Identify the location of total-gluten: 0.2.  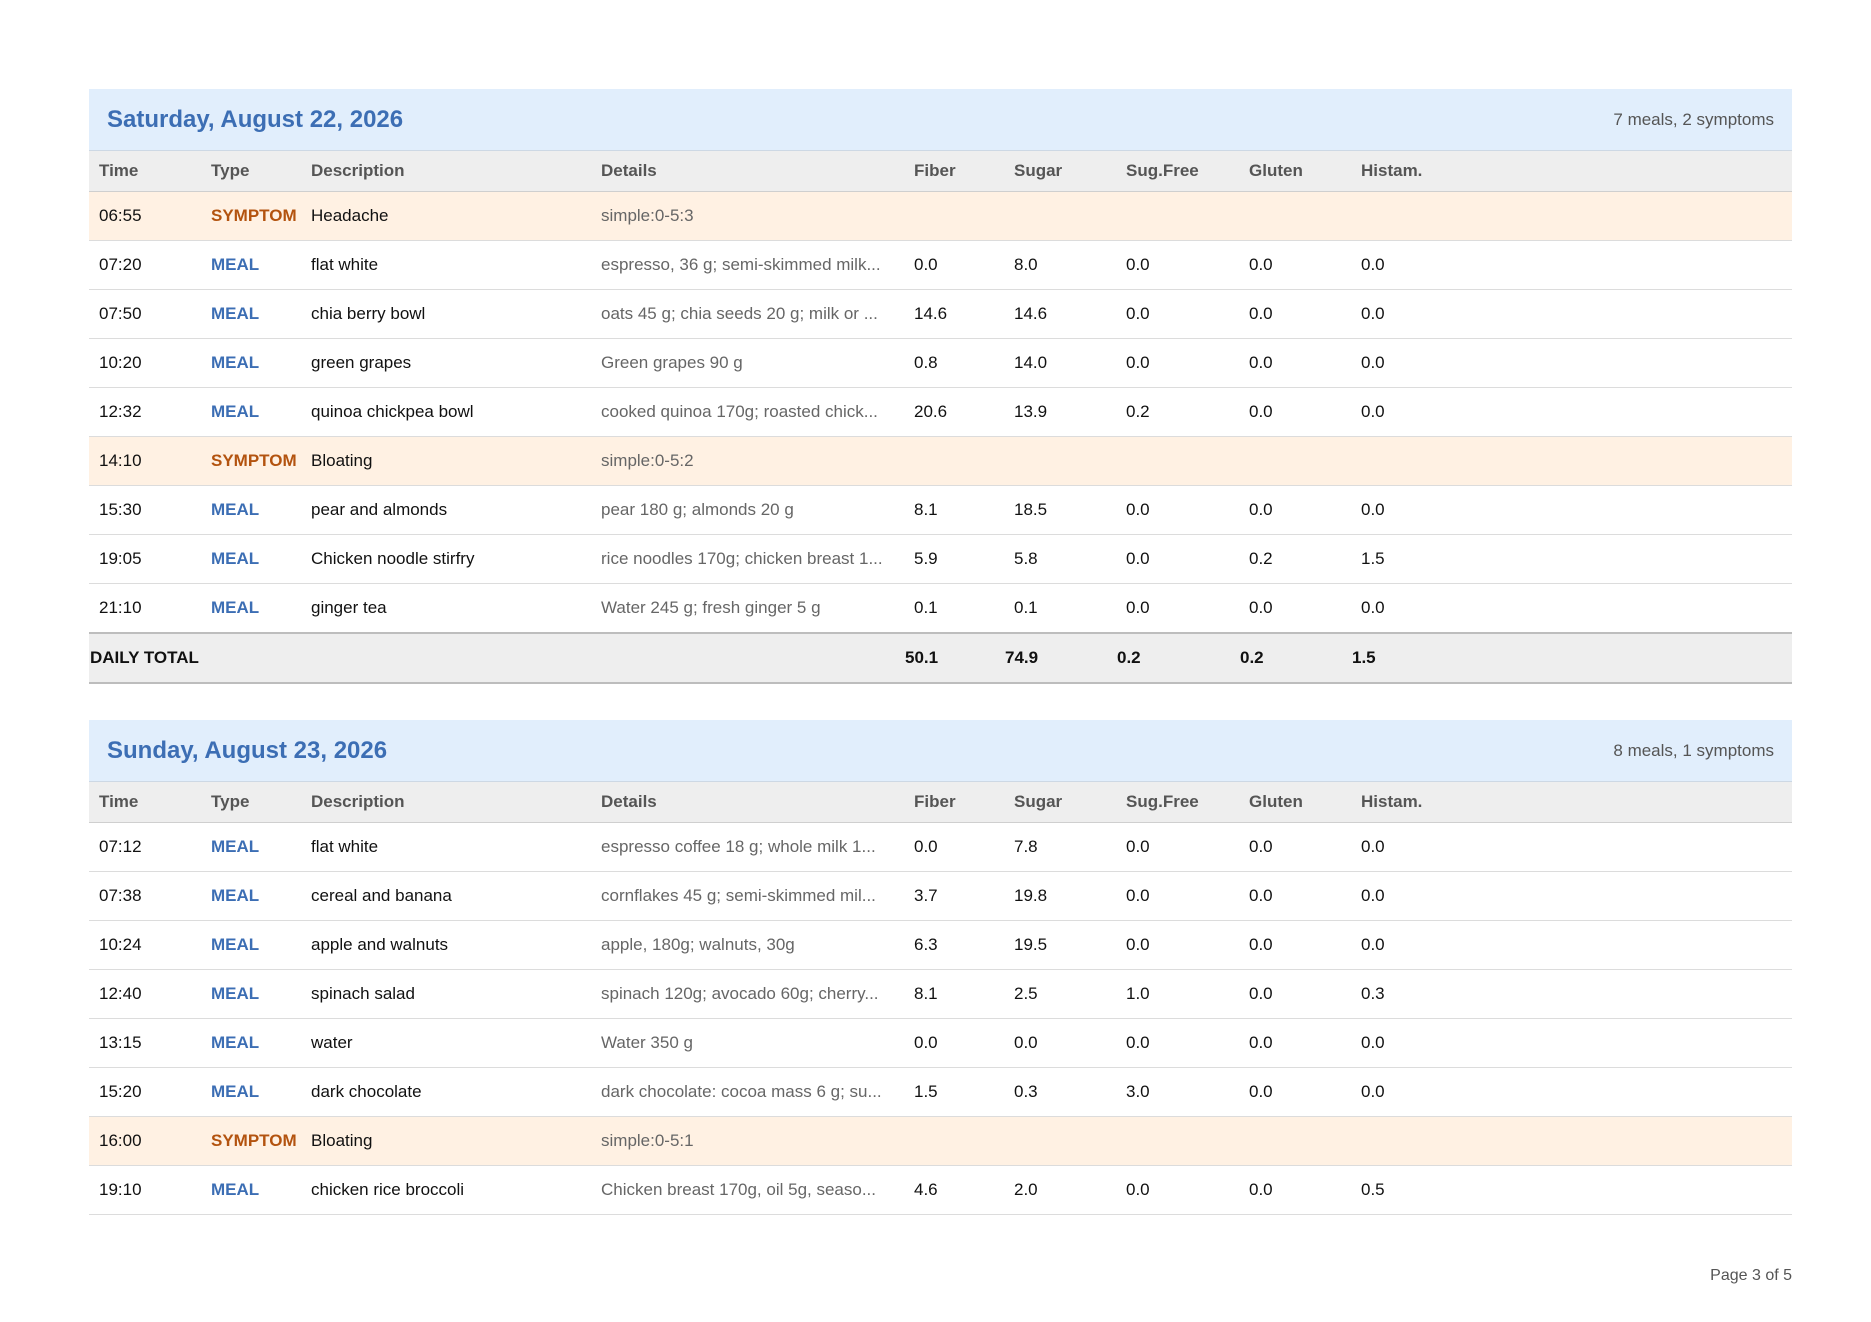
(1295, 658).